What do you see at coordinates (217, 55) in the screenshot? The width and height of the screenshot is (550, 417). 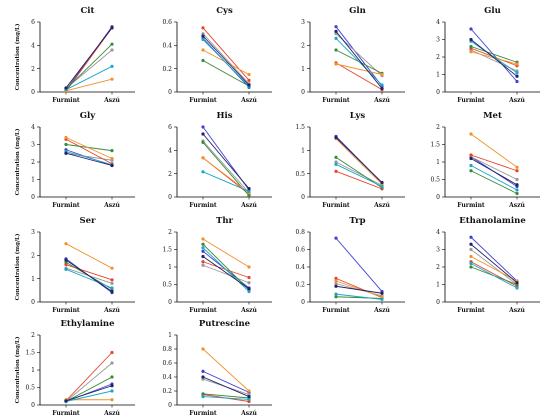 I see `panel-cys: Cys 0 0.2 0.4 0.6 Furmint Aszú` at bounding box center [217, 55].